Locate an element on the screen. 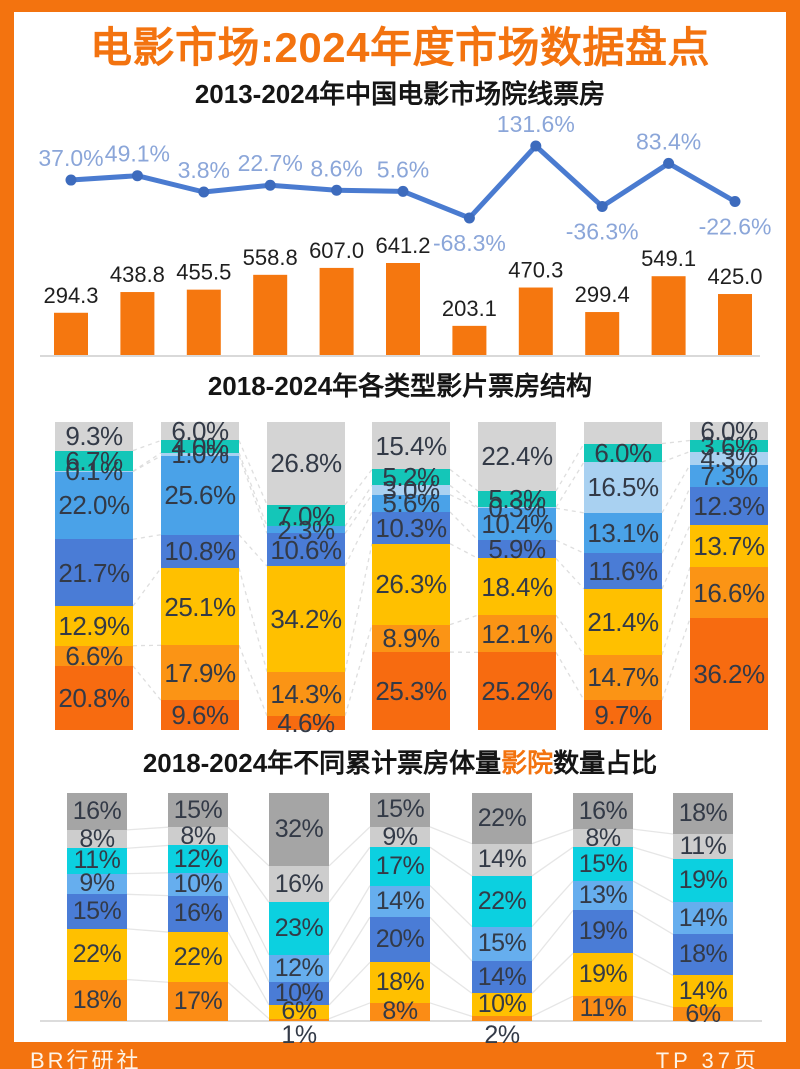 This screenshot has height=1069, width=800. segment-label: 22.0% is located at coordinates (94, 505).